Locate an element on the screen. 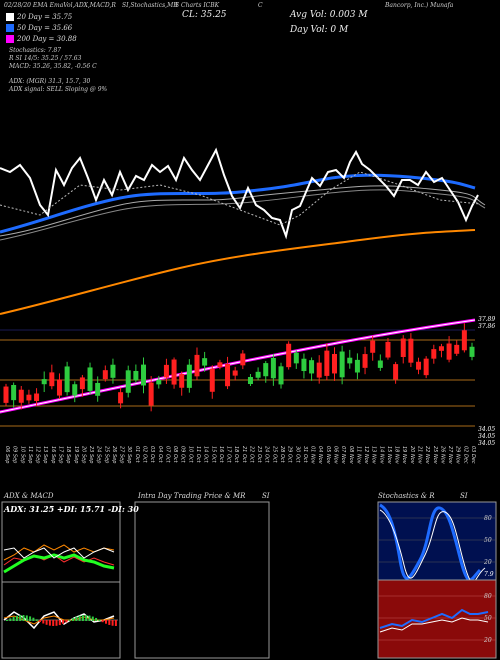 The height and width of the screenshot is (660, 500). legend-label-20day: 20 Day = 35.75 is located at coordinates (45, 17).